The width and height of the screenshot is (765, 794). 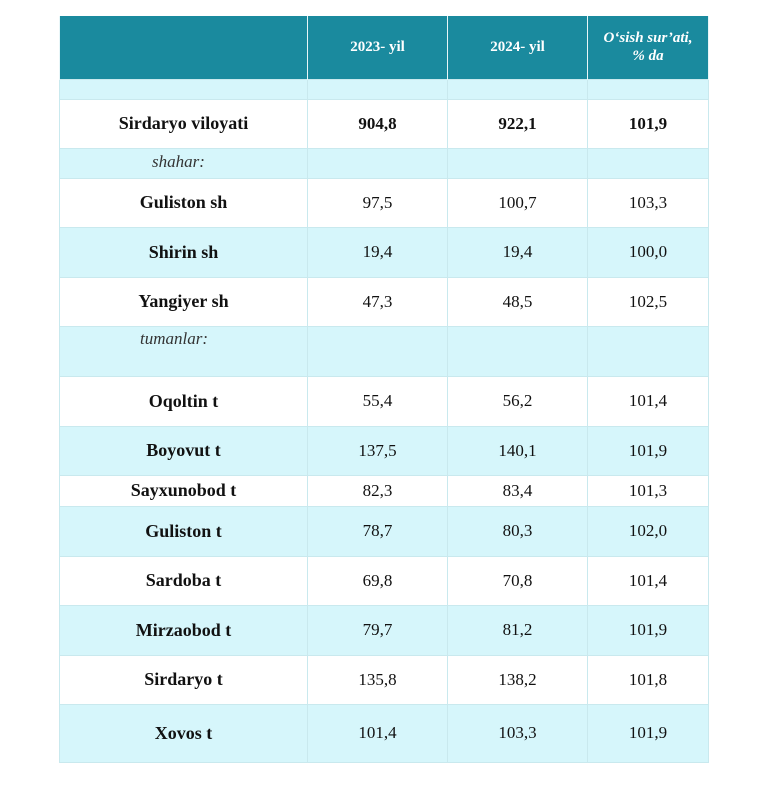 I want to click on row-2023: 19,4, so click(x=377, y=252).